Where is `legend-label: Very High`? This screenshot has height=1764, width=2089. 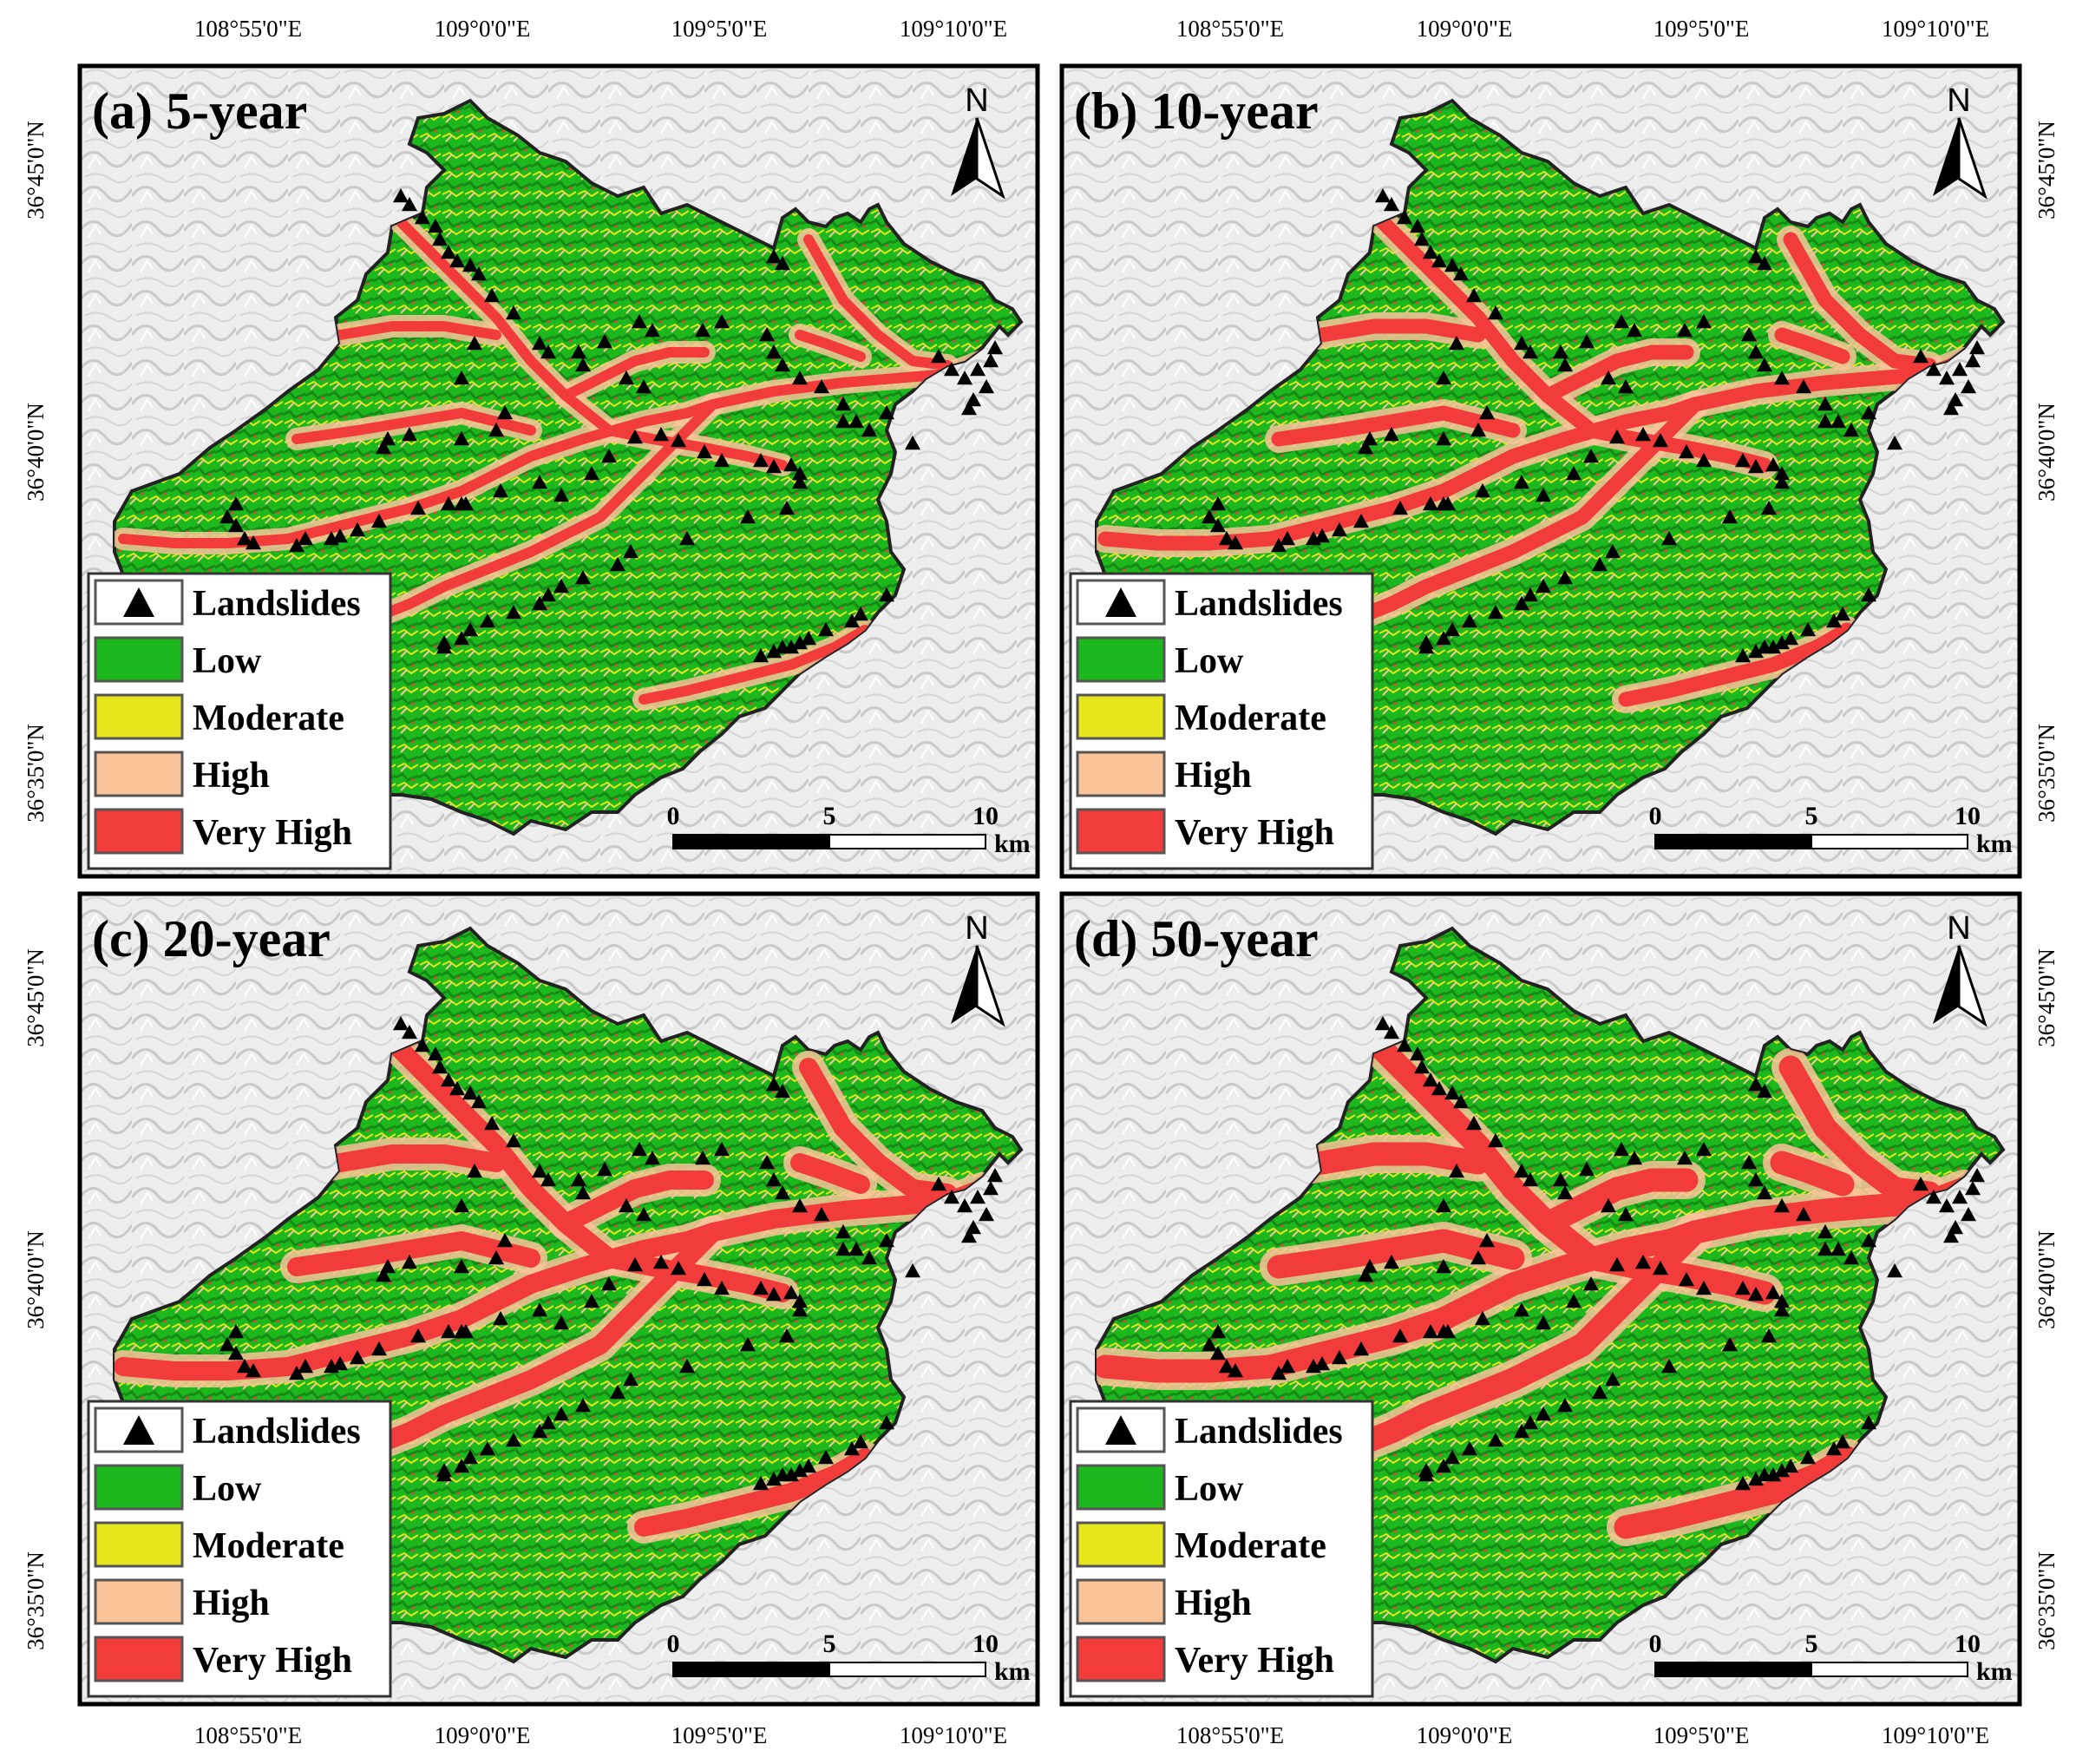
legend-label: Very High is located at coordinates (1254, 833).